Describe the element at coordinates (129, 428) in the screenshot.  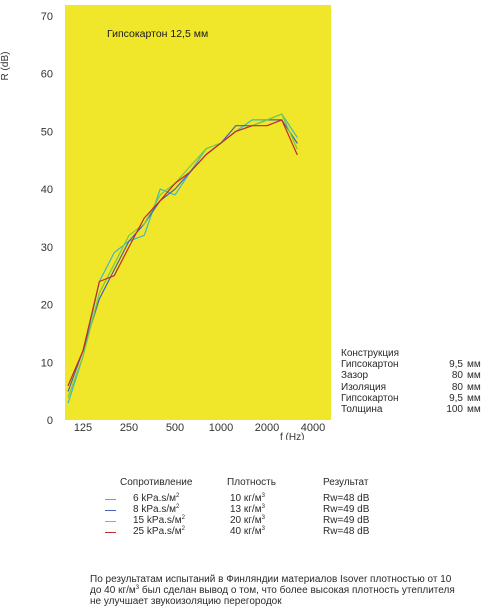
I see `x-tick-label: 250` at that location.